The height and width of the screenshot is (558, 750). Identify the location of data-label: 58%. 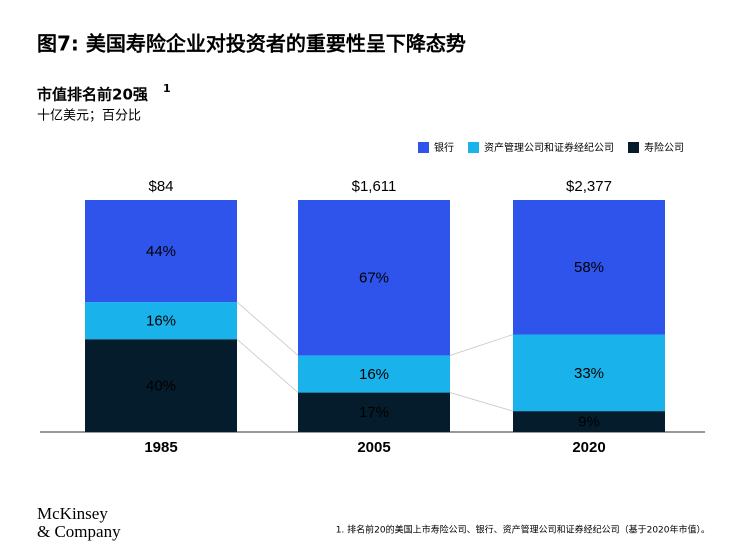
(589, 267).